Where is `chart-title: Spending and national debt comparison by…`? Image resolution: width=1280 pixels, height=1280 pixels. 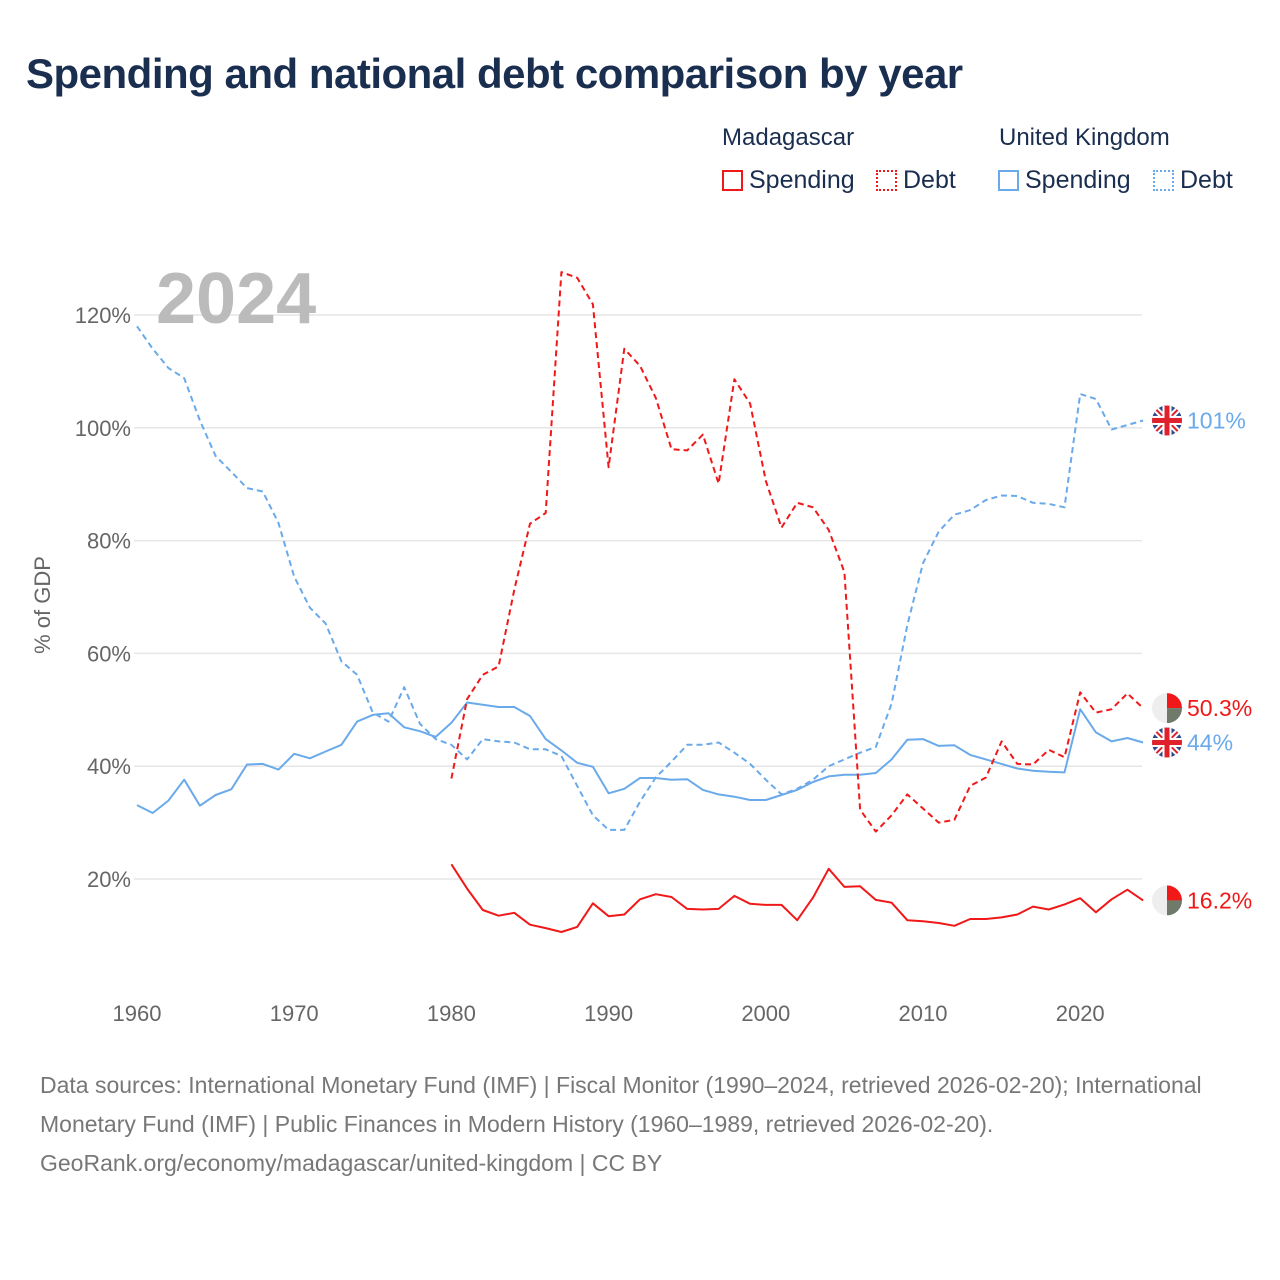
chart-title: Spending and national debt comparison by… is located at coordinates (494, 73).